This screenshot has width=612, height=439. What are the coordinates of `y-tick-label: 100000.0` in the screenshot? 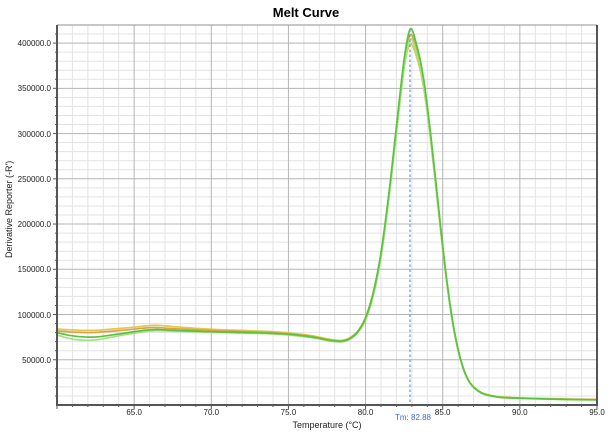 It's located at (34, 315).